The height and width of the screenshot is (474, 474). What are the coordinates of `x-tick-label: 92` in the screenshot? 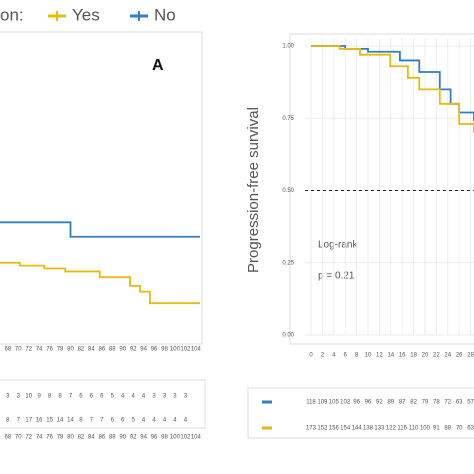 It's located at (133, 350).